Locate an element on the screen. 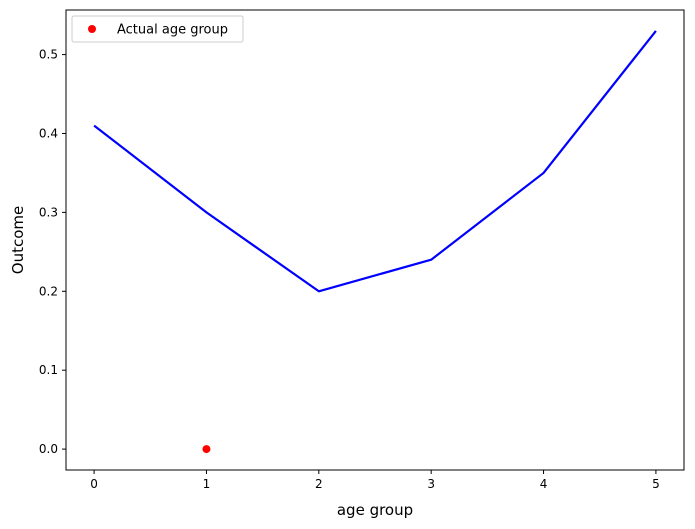 The height and width of the screenshot is (529, 695). x-axis-label: age group is located at coordinates (375, 510).